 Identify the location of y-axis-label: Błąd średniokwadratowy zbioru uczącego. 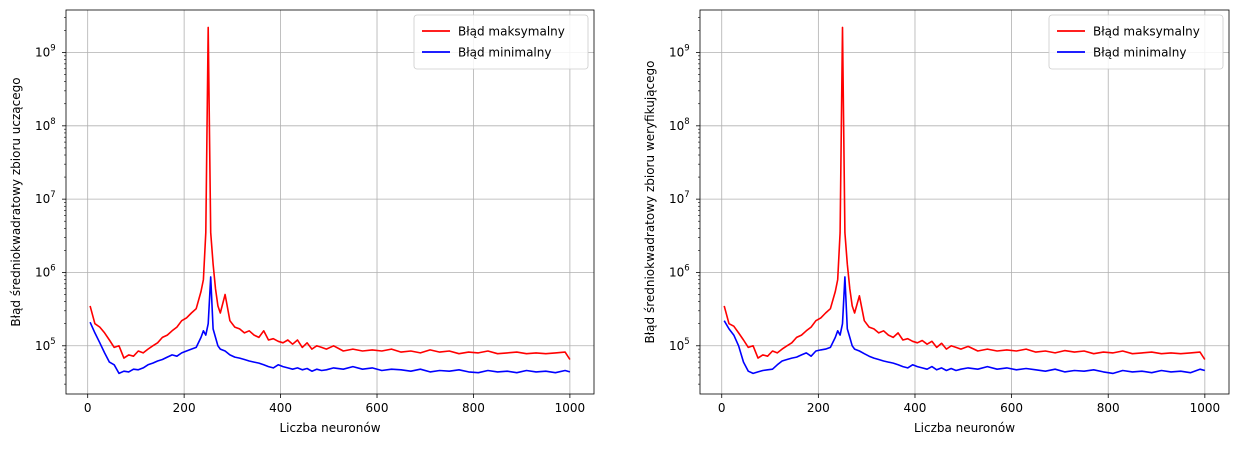
(16, 201).